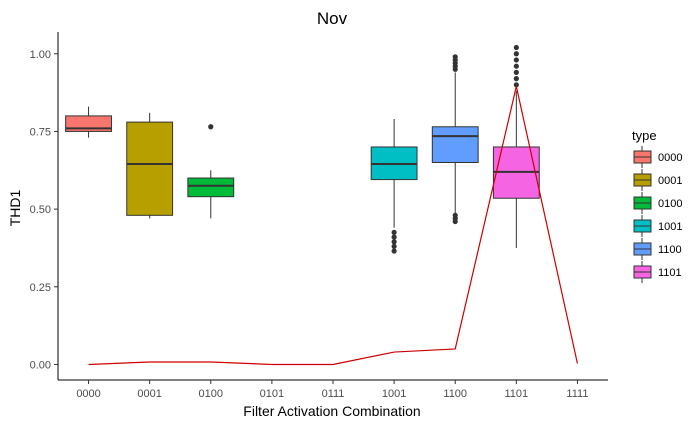 The image size is (700, 424). I want to click on x-tick-label: 1111, so click(577, 394).